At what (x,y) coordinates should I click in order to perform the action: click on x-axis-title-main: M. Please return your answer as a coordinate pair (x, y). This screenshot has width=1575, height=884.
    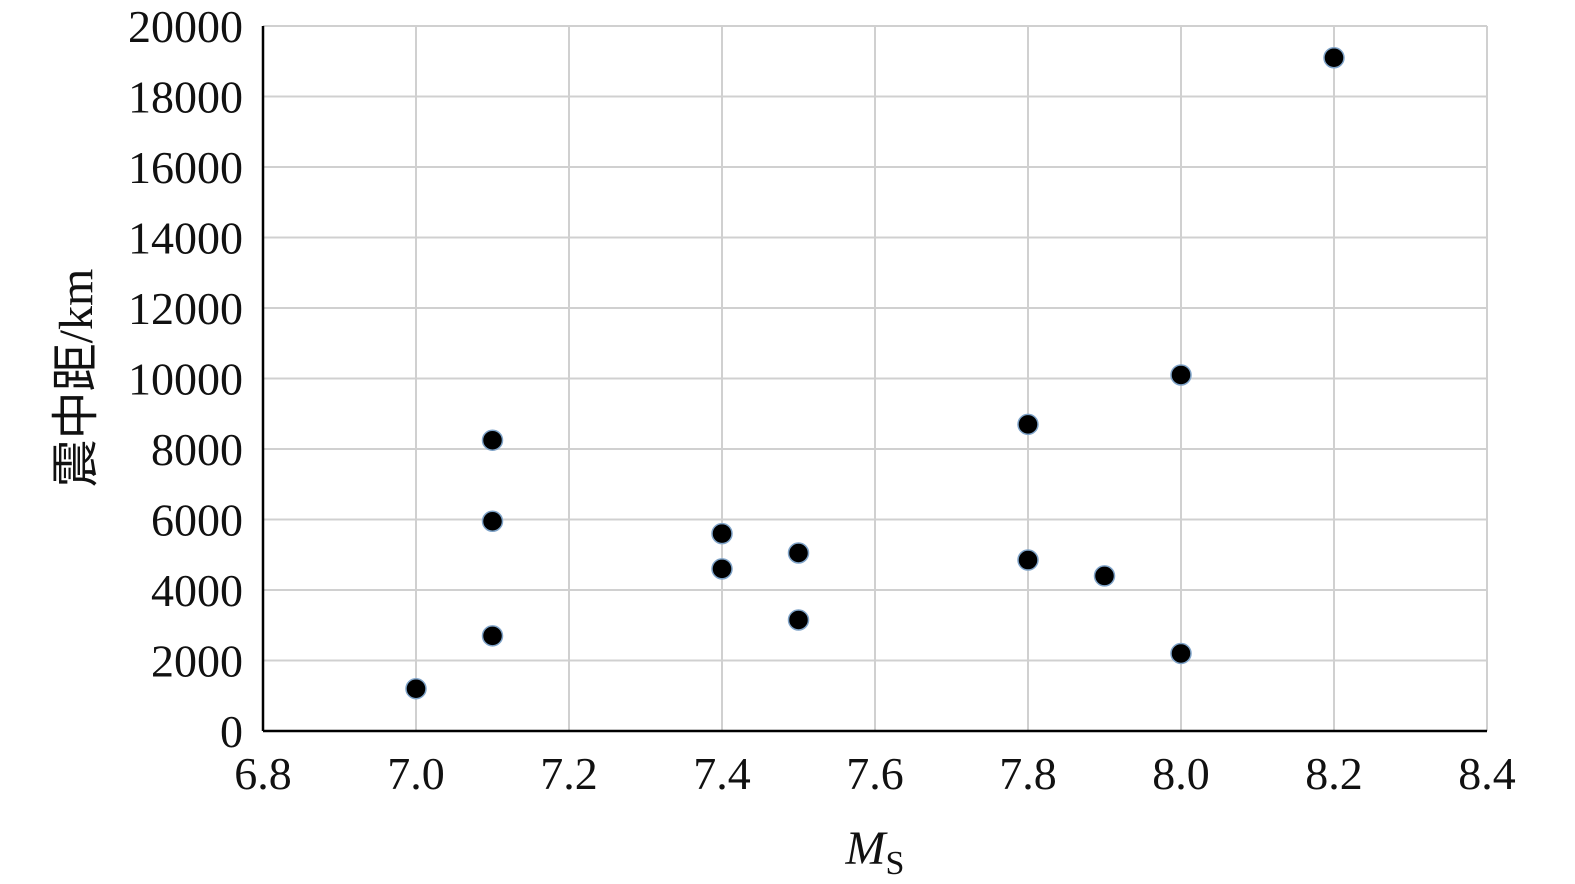
    Looking at the image, I should click on (867, 848).